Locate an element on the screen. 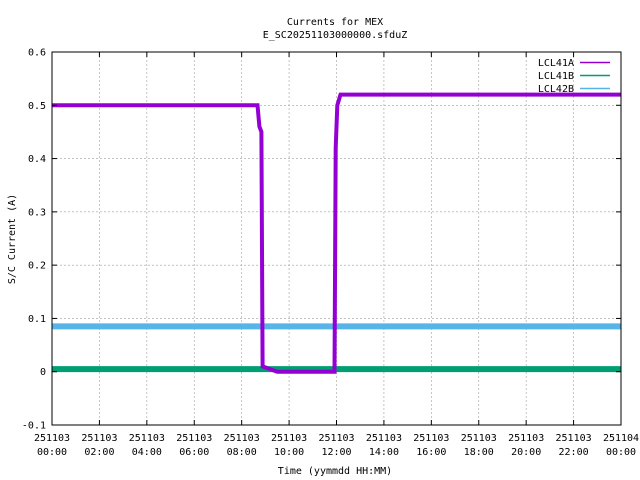  legend-label: LCL41A is located at coordinates (556, 63).